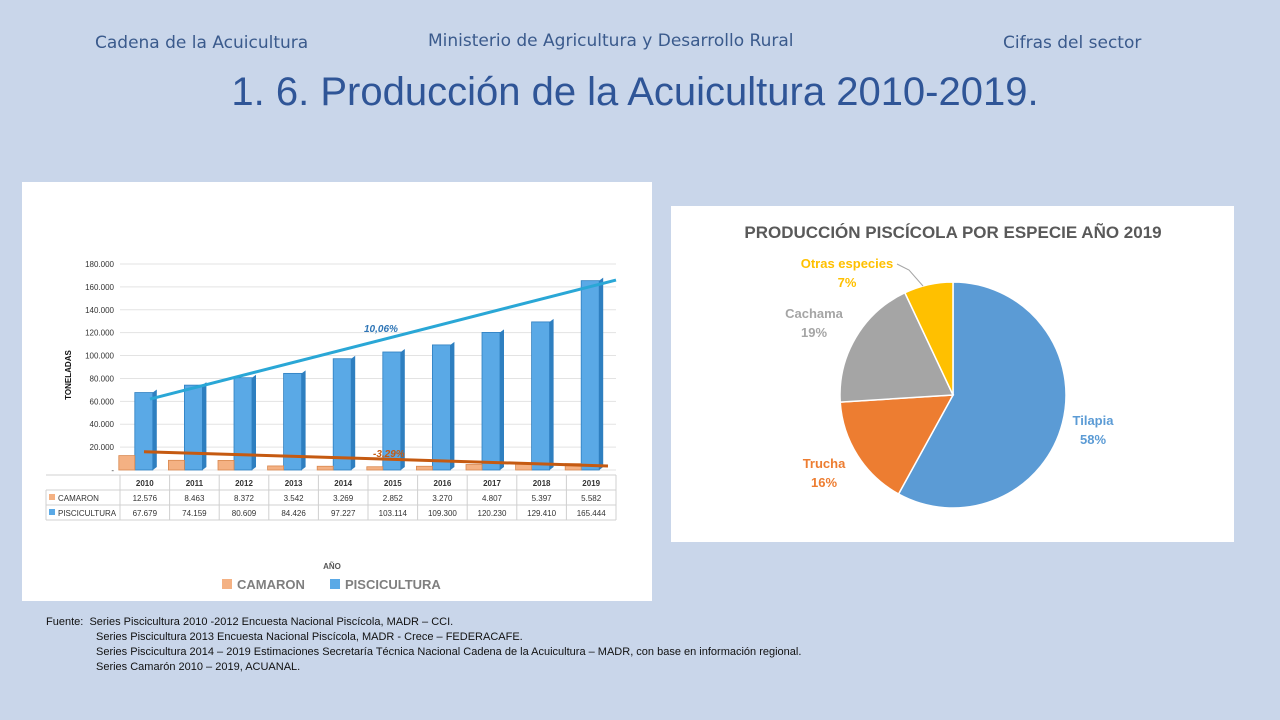 The image size is (1280, 720). Describe the element at coordinates (591, 498) in the screenshot. I see `data-label: 5.582` at that location.